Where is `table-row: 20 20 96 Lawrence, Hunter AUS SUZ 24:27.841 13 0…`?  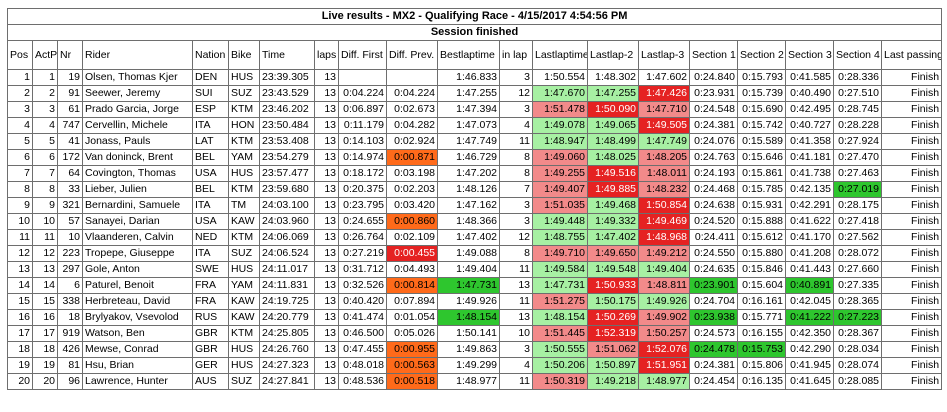
table-row: 20 20 96 Lawrence, Hunter AUS SUZ 24:27.841 13 0… is located at coordinates (475, 381).